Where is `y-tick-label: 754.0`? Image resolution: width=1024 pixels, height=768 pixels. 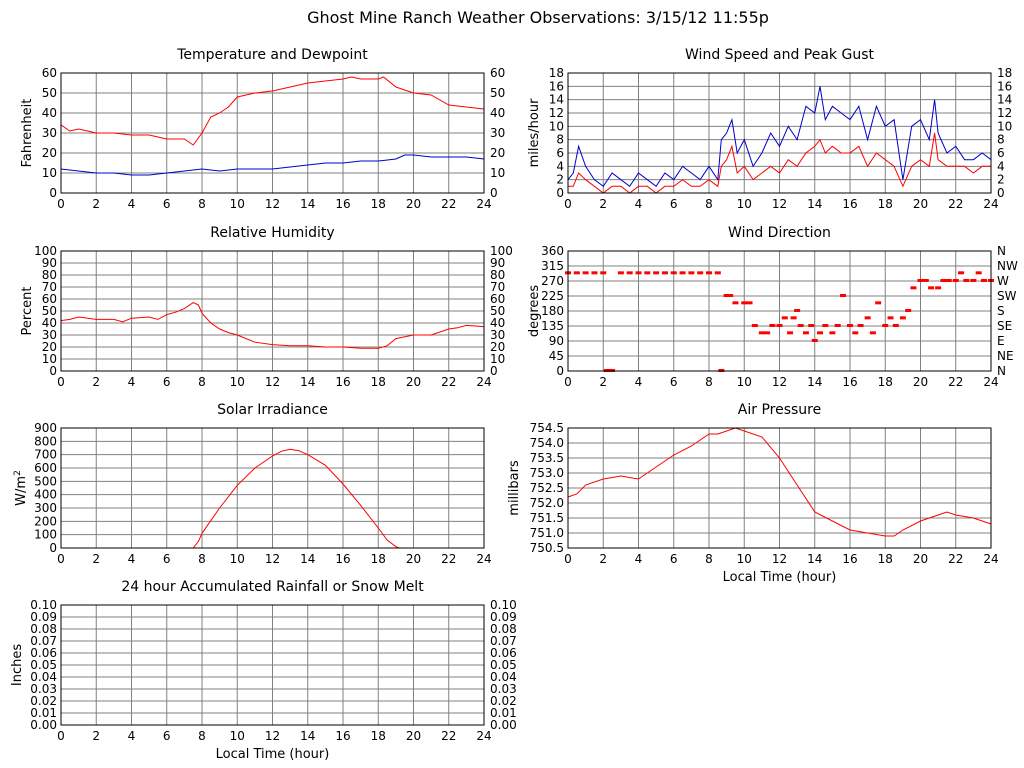
y-tick-label: 754.0 is located at coordinates (547, 443).